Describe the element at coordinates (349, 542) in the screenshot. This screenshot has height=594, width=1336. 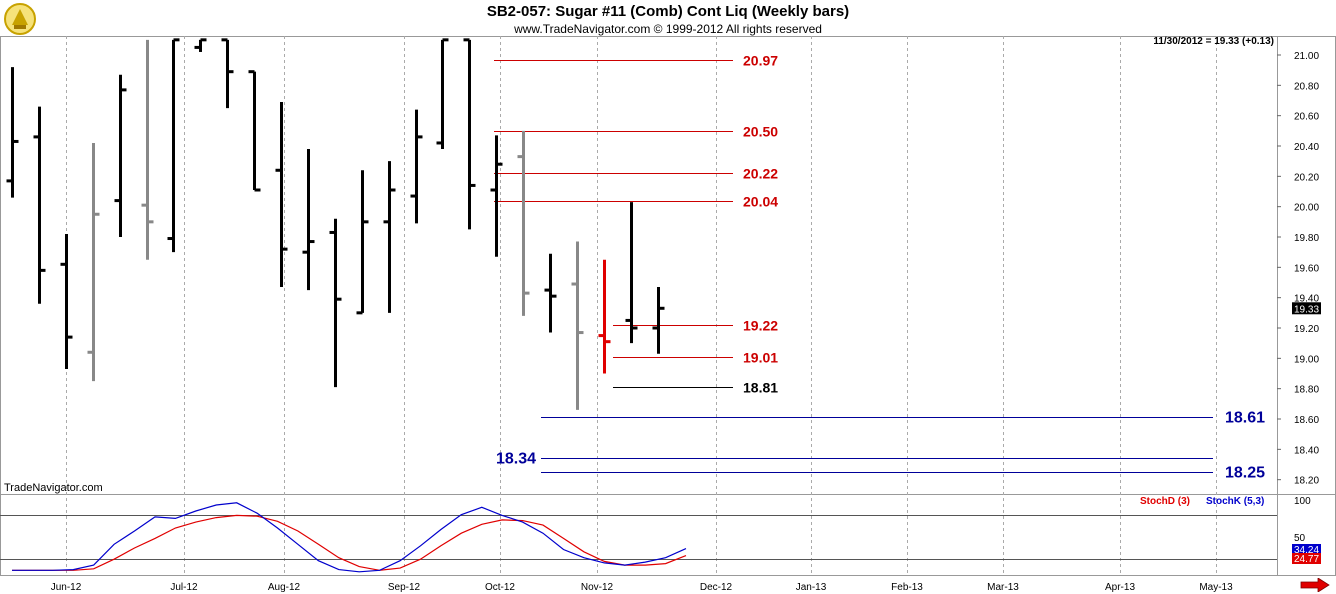
I see `stoch-line-red` at that location.